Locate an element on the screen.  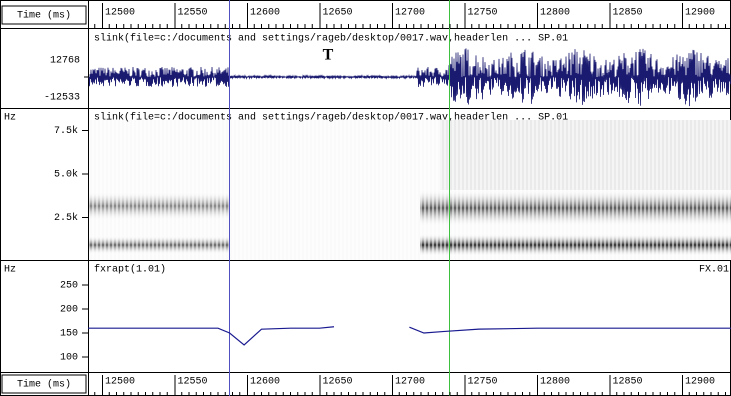
tick-label: 7.5k is located at coordinates (66, 131).